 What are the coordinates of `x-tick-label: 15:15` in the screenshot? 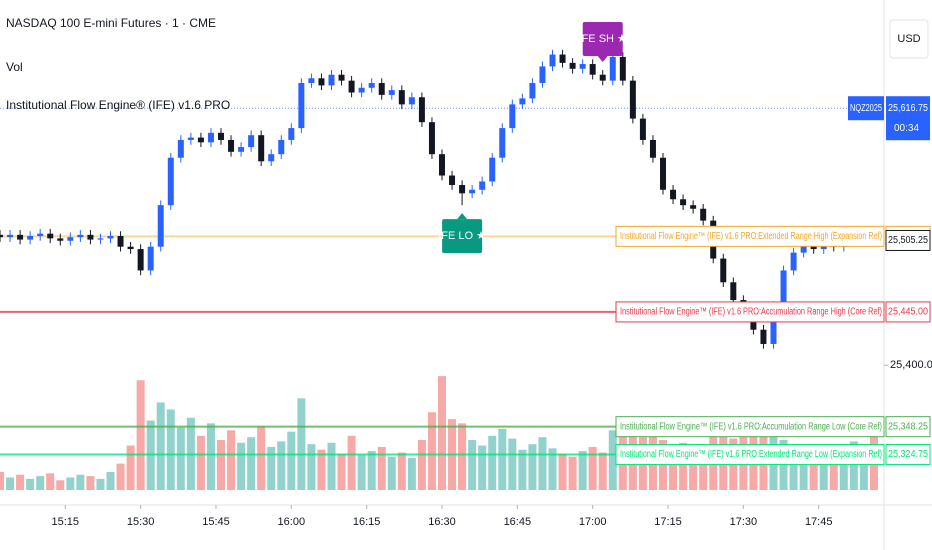 It's located at (66, 522).